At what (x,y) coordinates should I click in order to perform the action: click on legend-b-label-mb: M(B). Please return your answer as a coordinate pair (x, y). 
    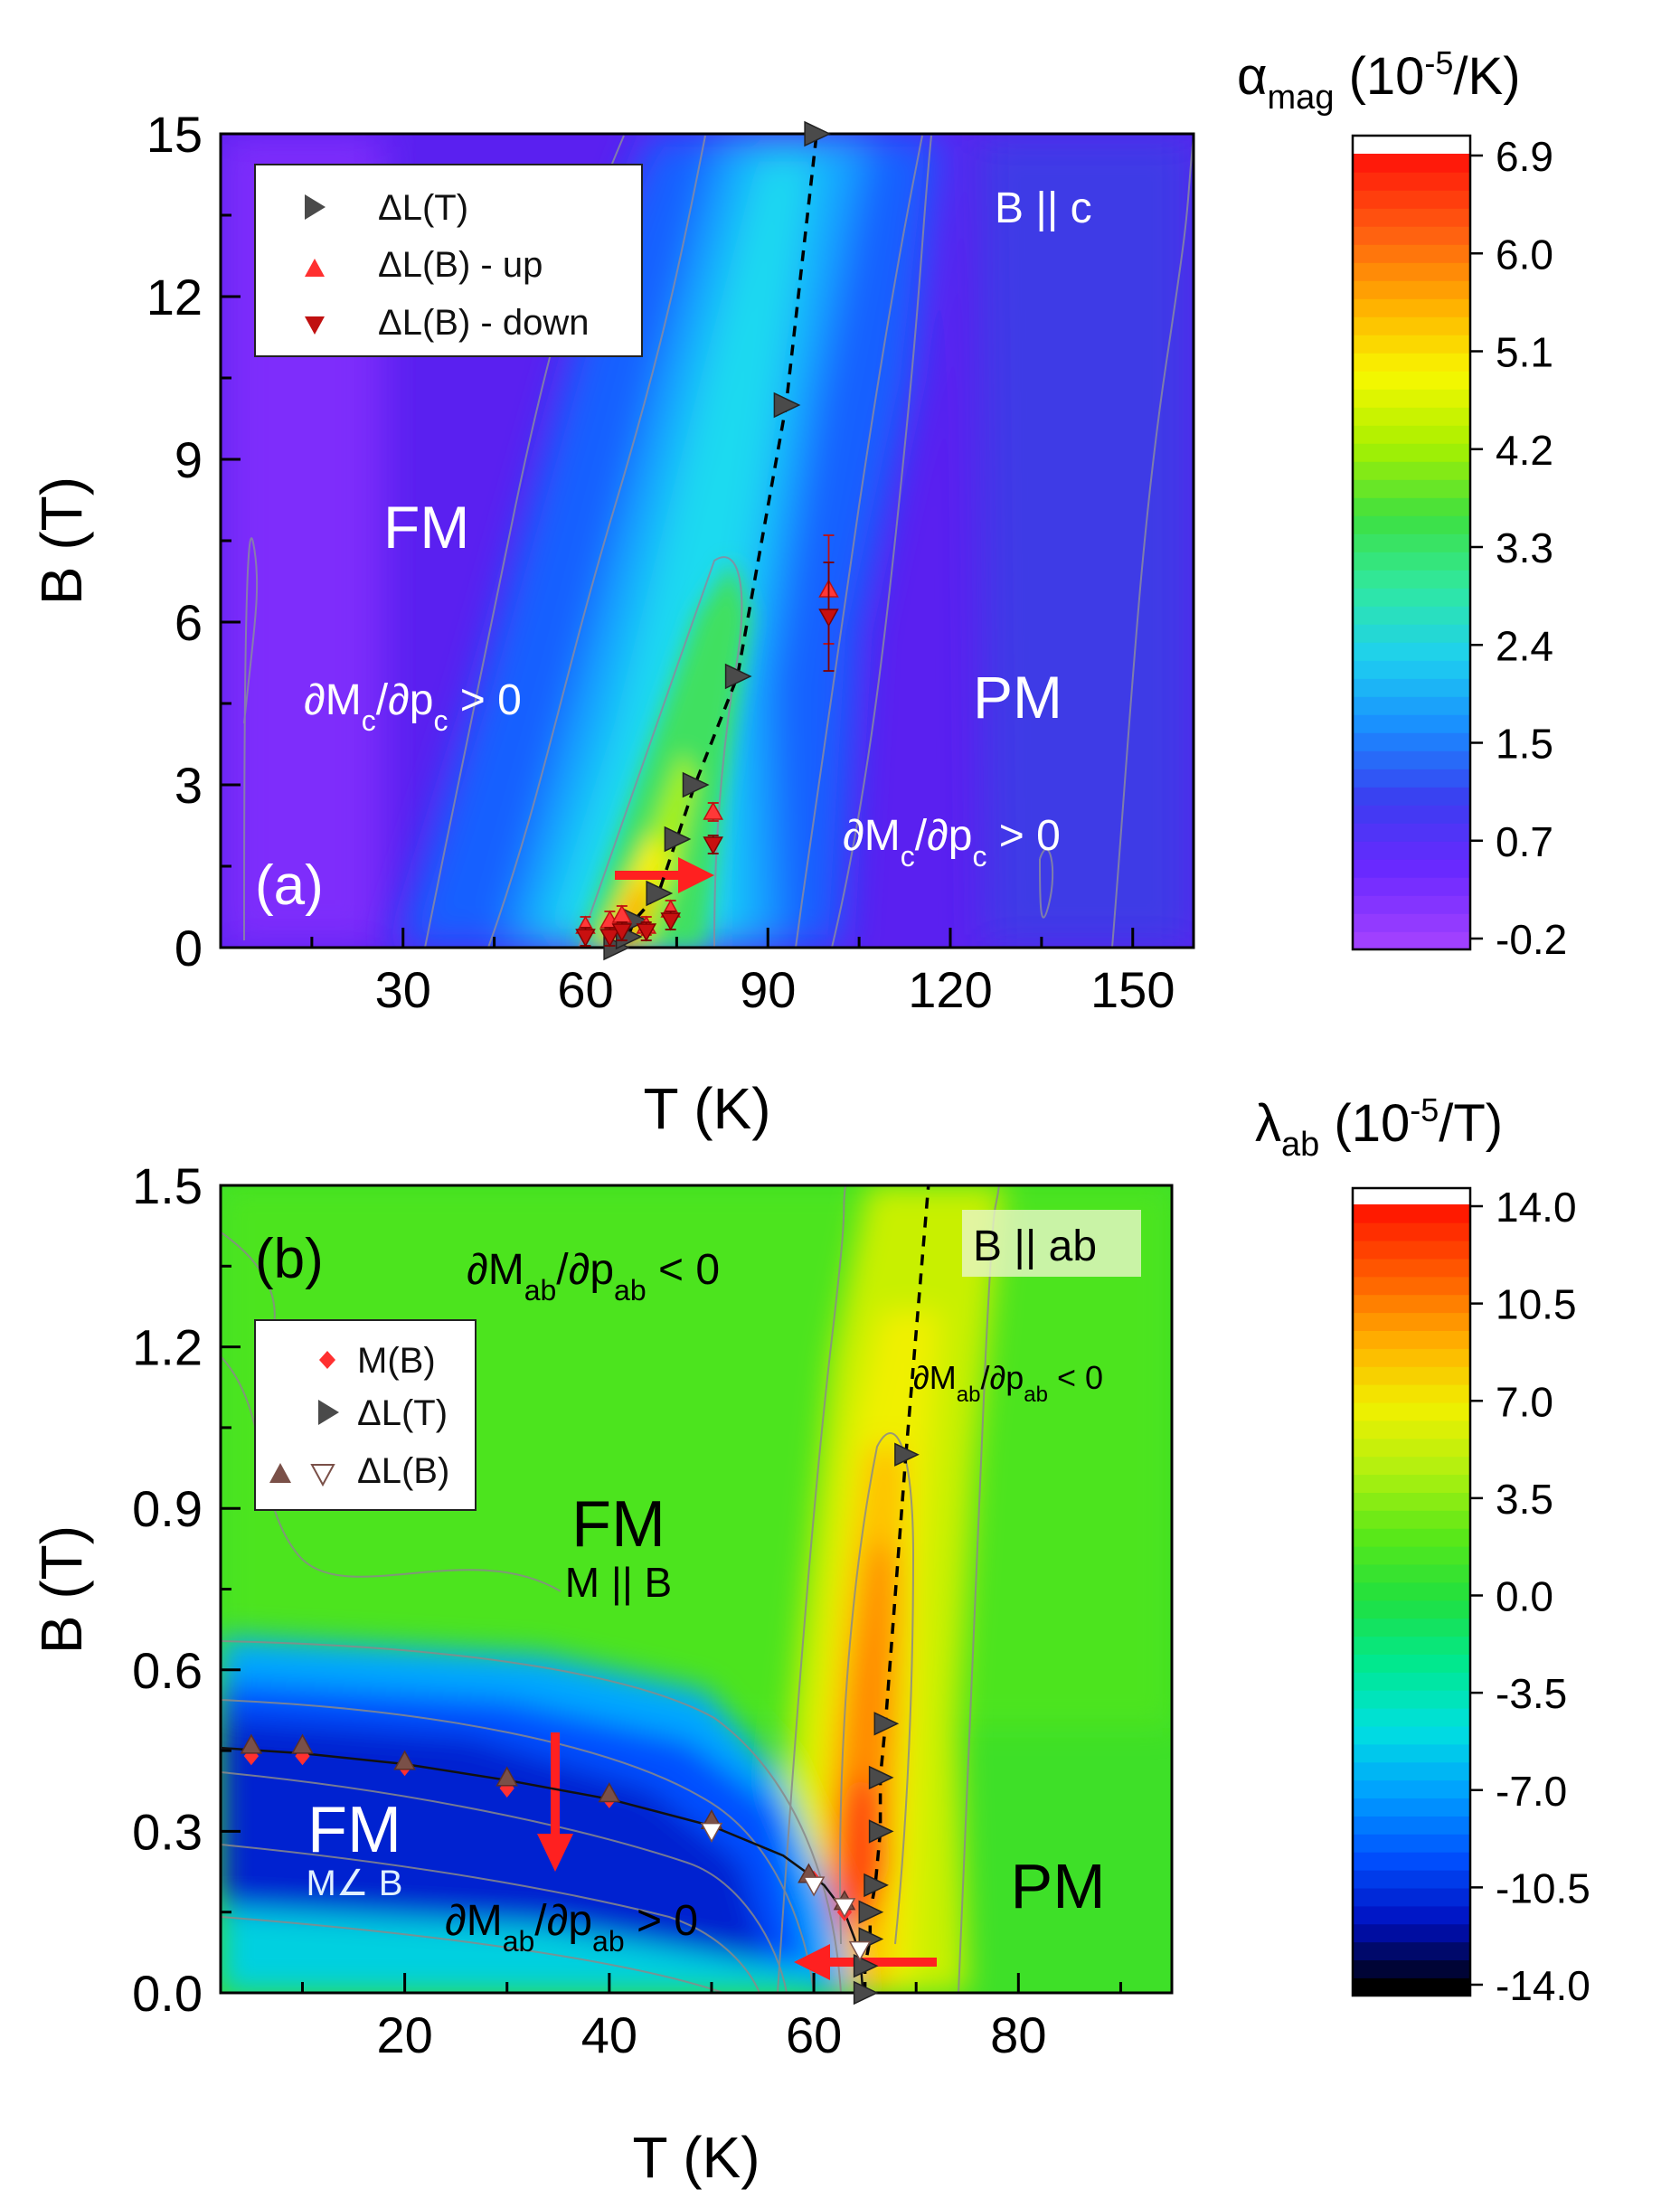
    Looking at the image, I should click on (397, 1361).